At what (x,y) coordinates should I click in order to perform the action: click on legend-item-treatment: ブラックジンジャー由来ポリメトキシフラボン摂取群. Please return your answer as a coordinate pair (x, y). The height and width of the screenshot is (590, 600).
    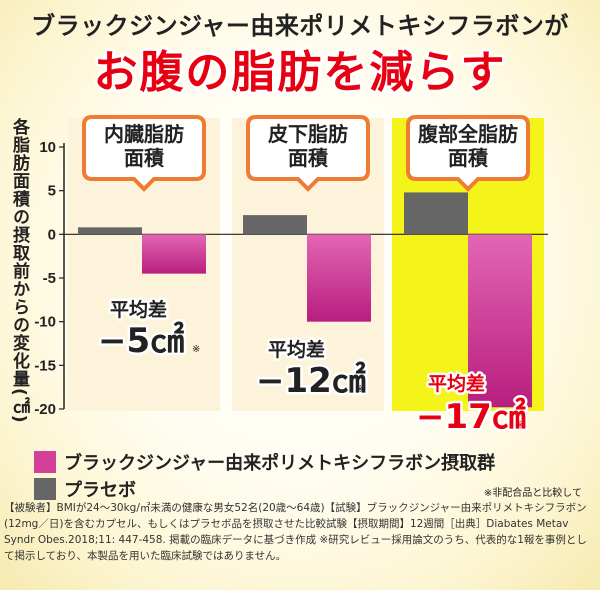
    Looking at the image, I should click on (264, 462).